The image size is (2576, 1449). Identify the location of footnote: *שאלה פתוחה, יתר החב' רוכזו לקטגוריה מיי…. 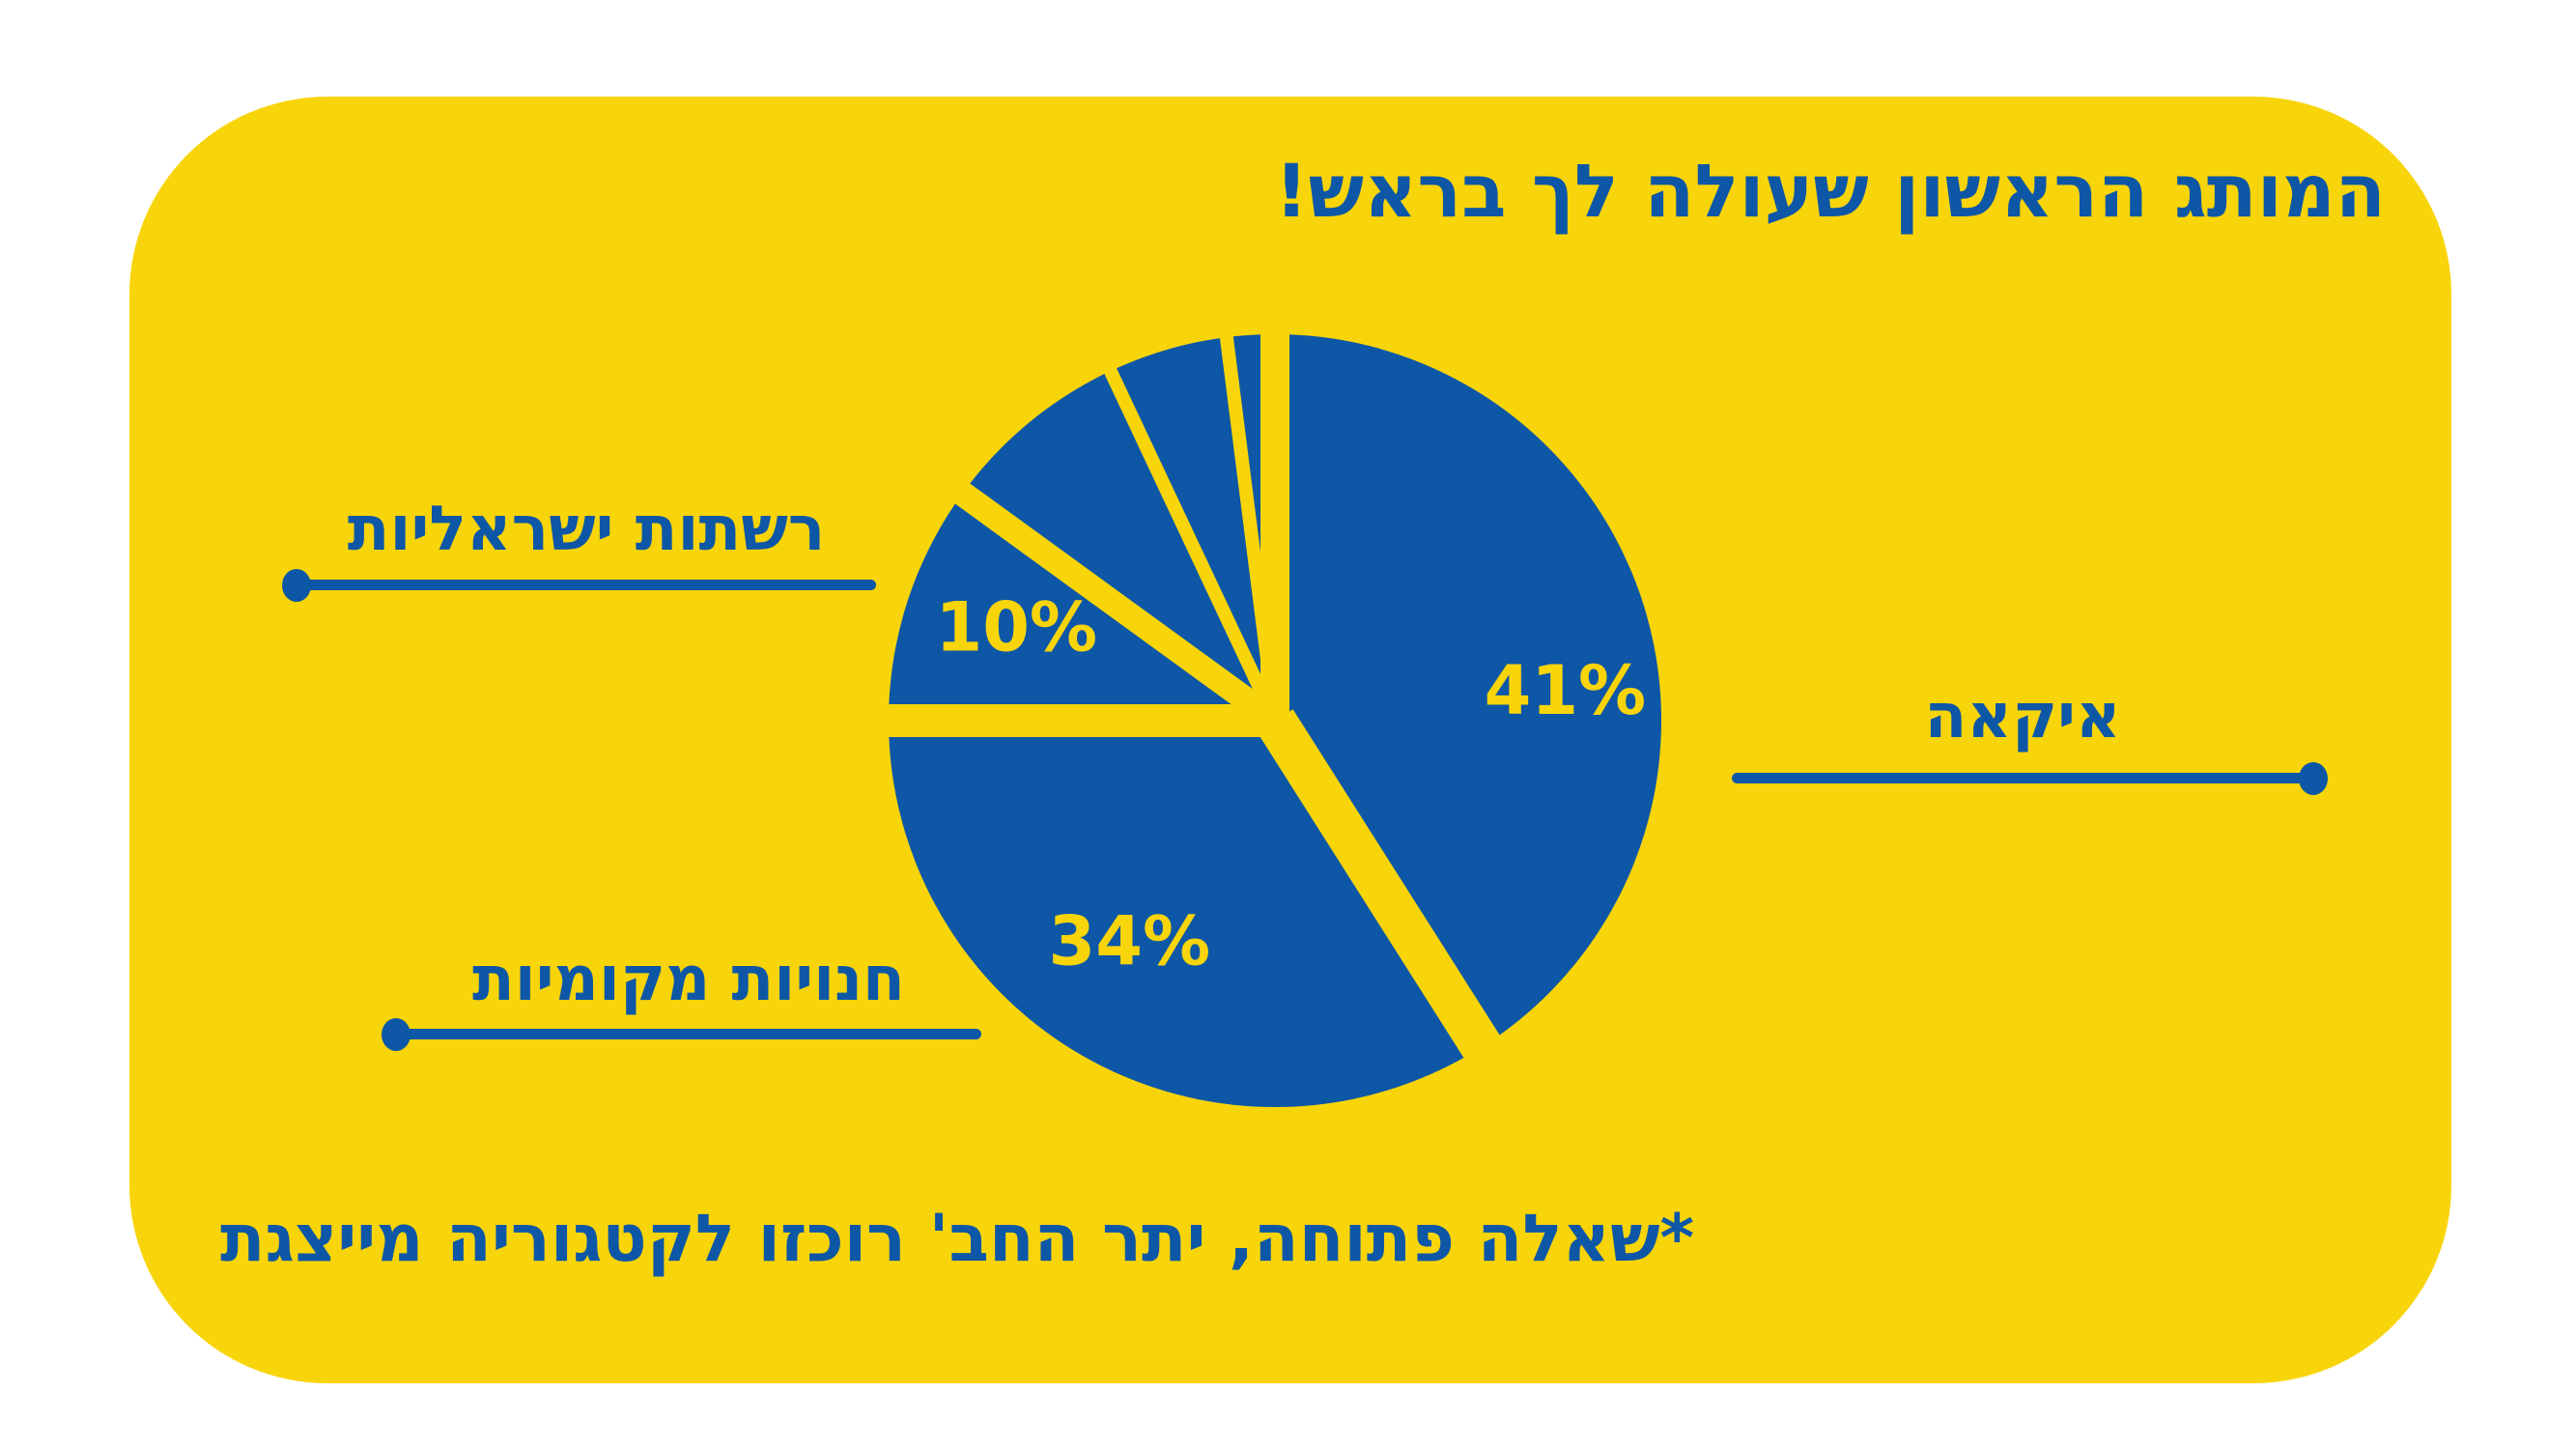
(957, 1239).